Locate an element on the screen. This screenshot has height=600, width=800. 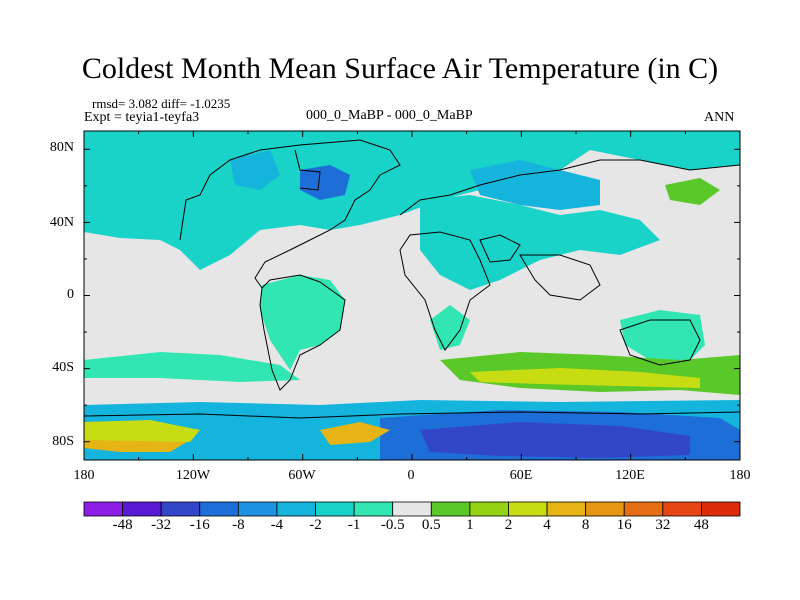
colorbar-label: -4 is located at coordinates (277, 525).